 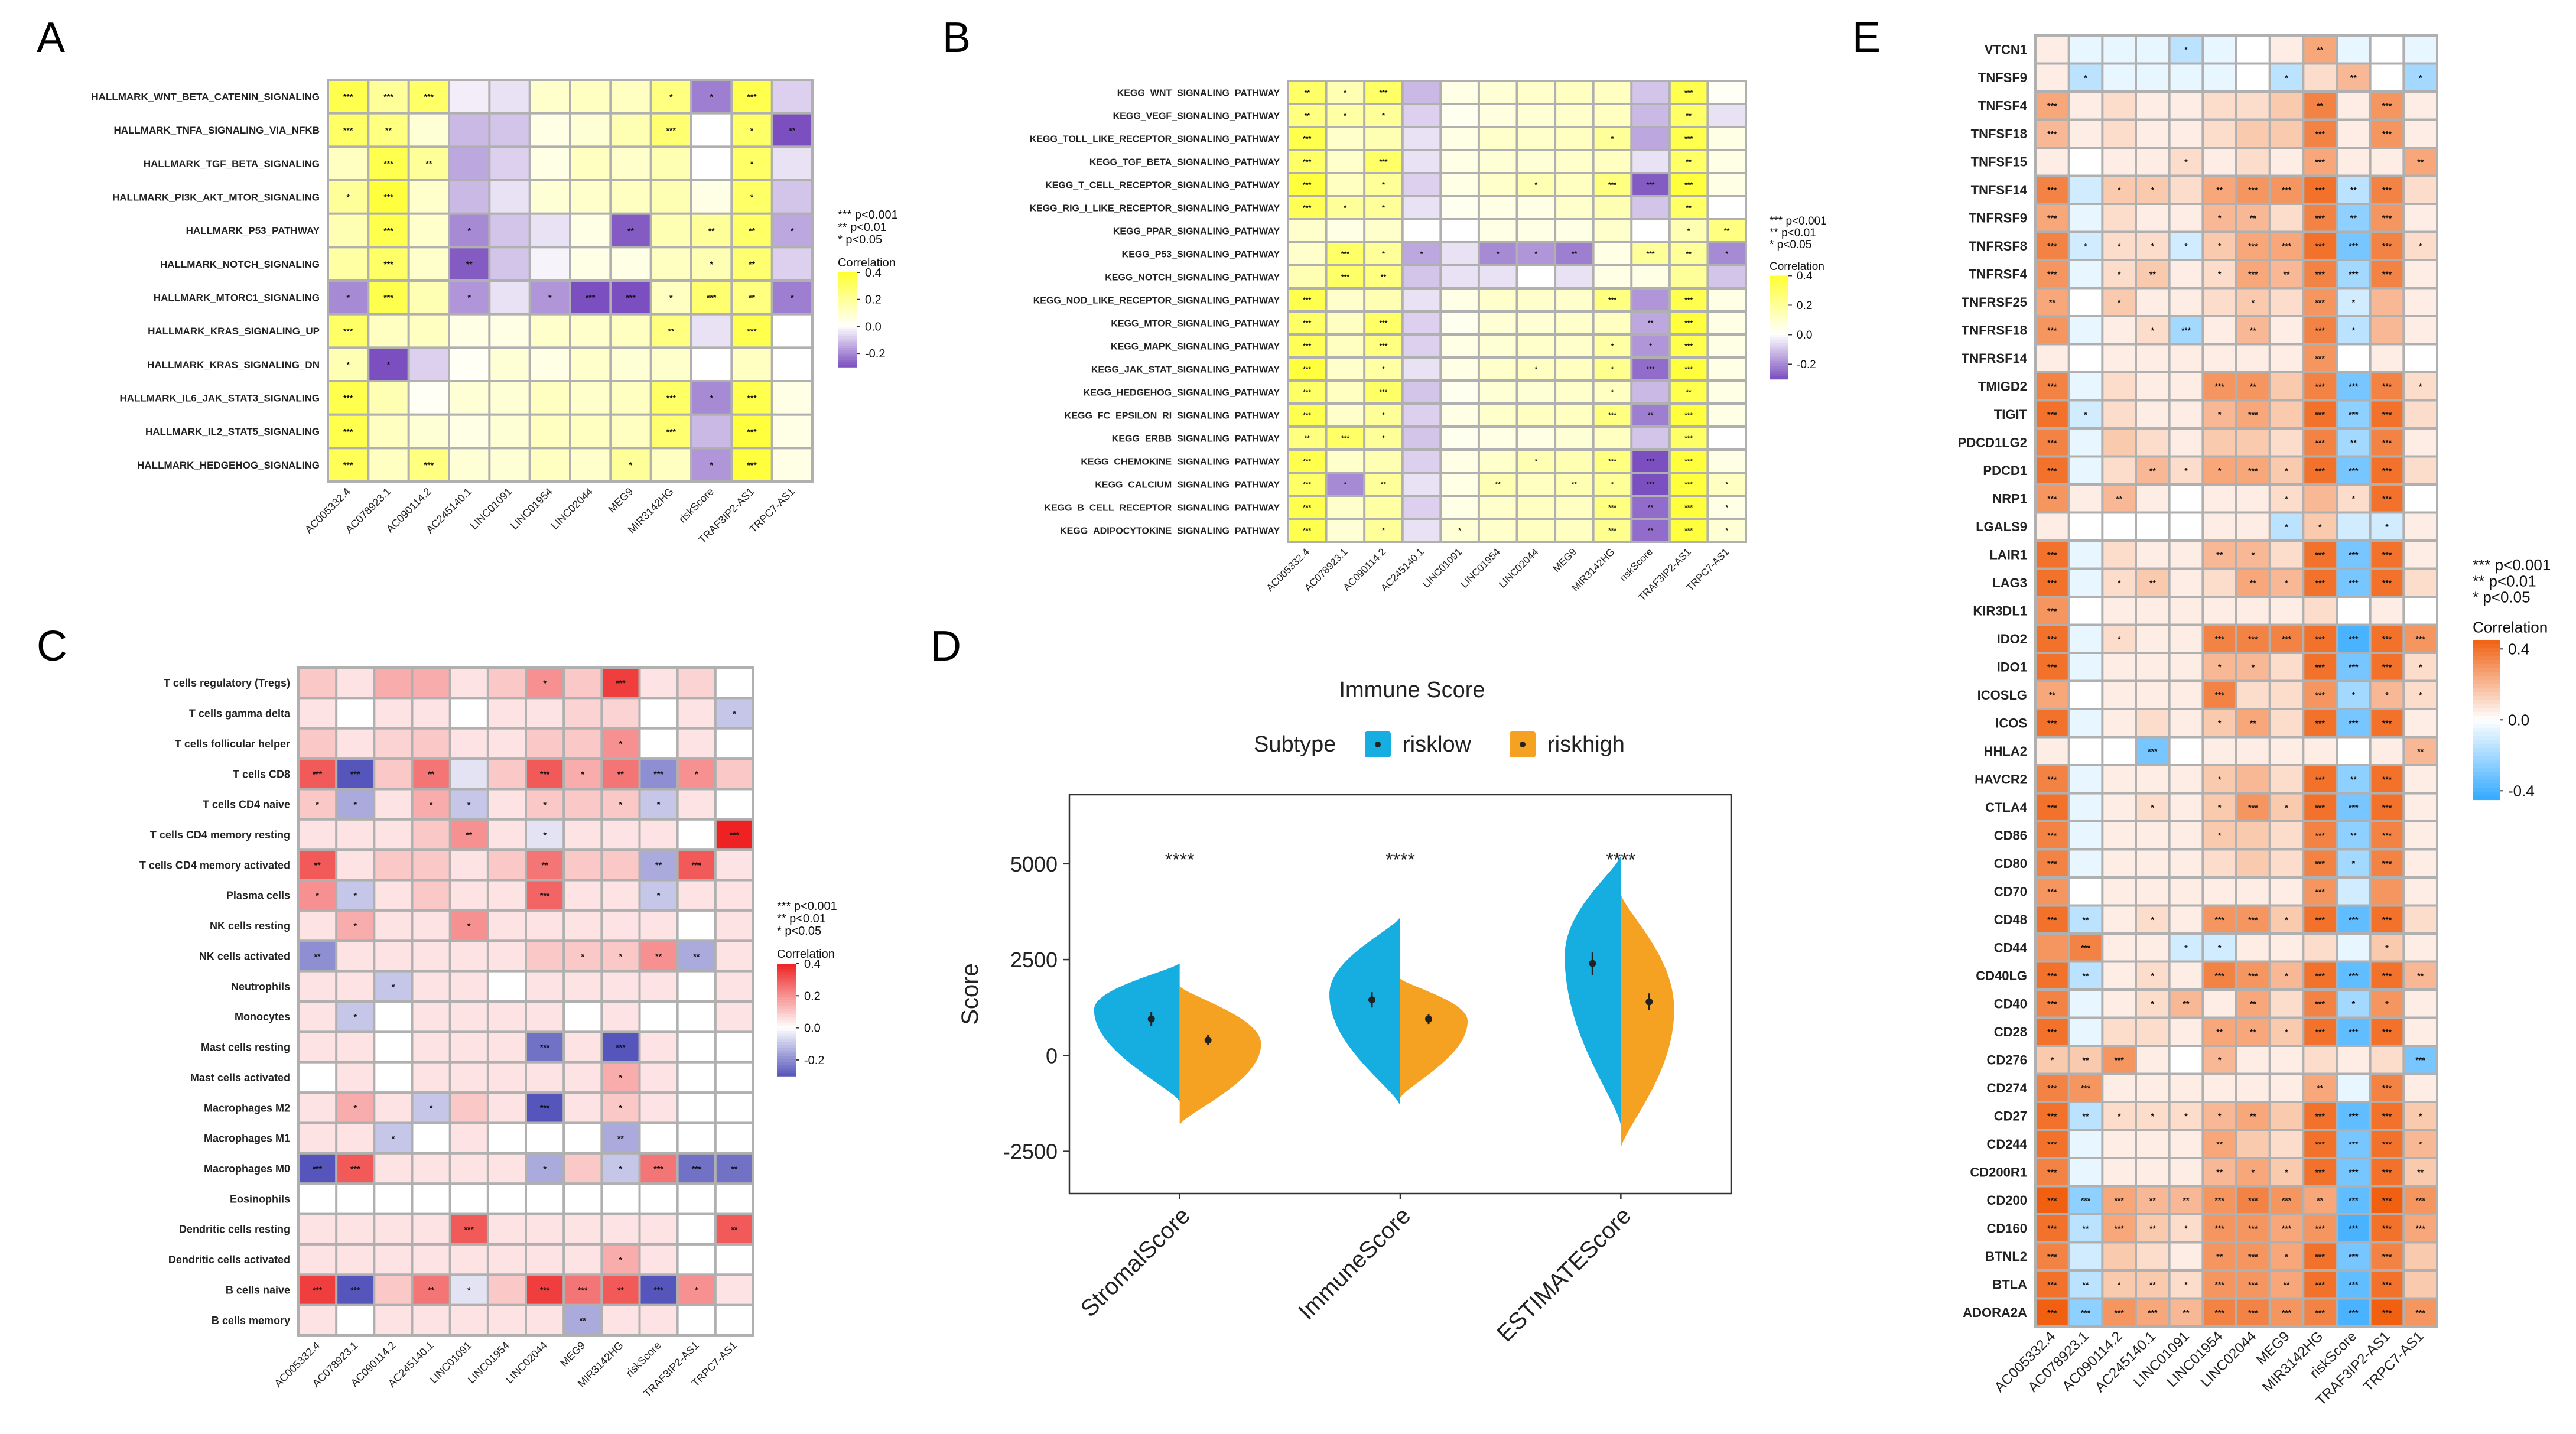 I want to click on column-label-linc01954: LINC01954, so click(x=1481, y=568).